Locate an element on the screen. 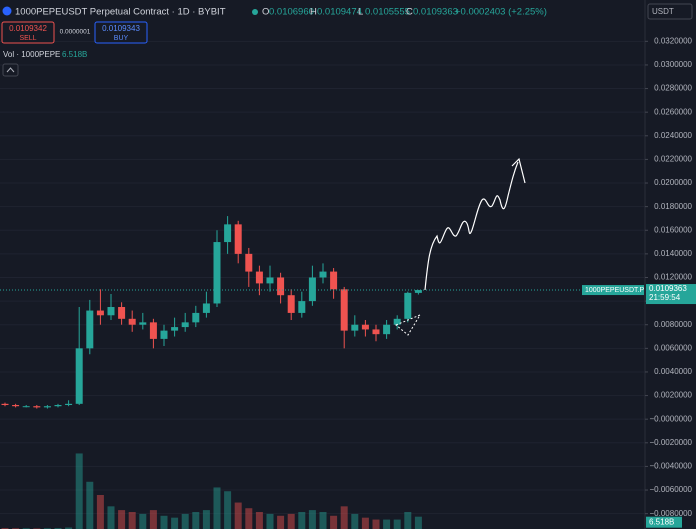 The width and height of the screenshot is (696, 529). sell-label: SELL is located at coordinates (27, 38).